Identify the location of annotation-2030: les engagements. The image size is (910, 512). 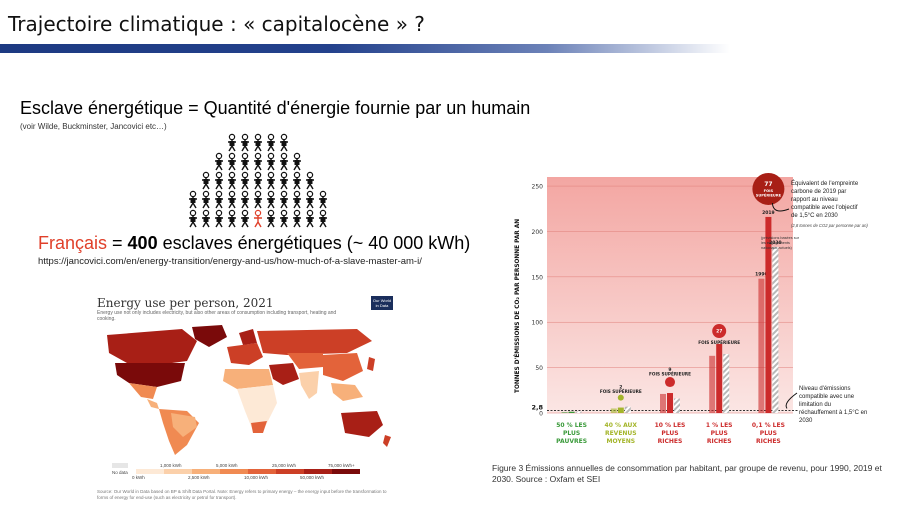
(775, 243).